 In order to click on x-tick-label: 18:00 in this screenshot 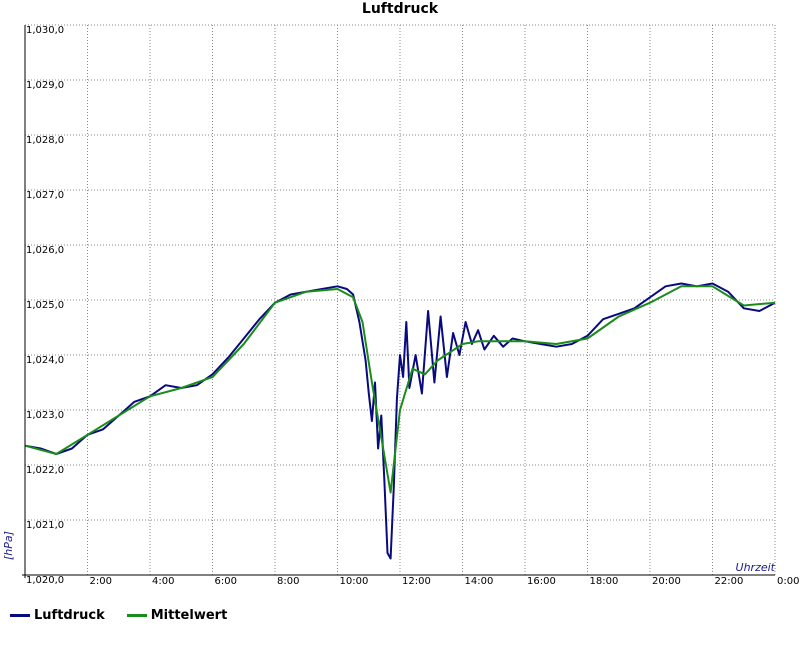, I will do `click(604, 581)`.